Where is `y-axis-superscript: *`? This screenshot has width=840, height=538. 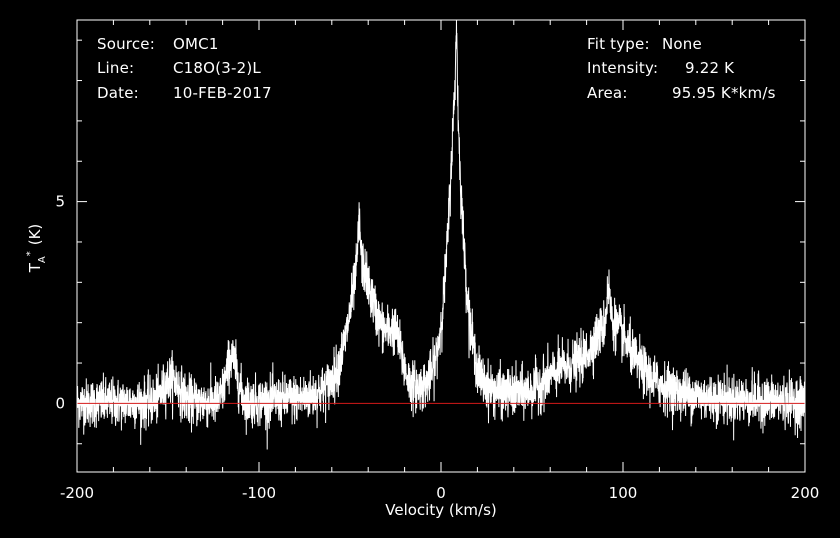
y-axis-superscript: * is located at coordinates (30, 253).